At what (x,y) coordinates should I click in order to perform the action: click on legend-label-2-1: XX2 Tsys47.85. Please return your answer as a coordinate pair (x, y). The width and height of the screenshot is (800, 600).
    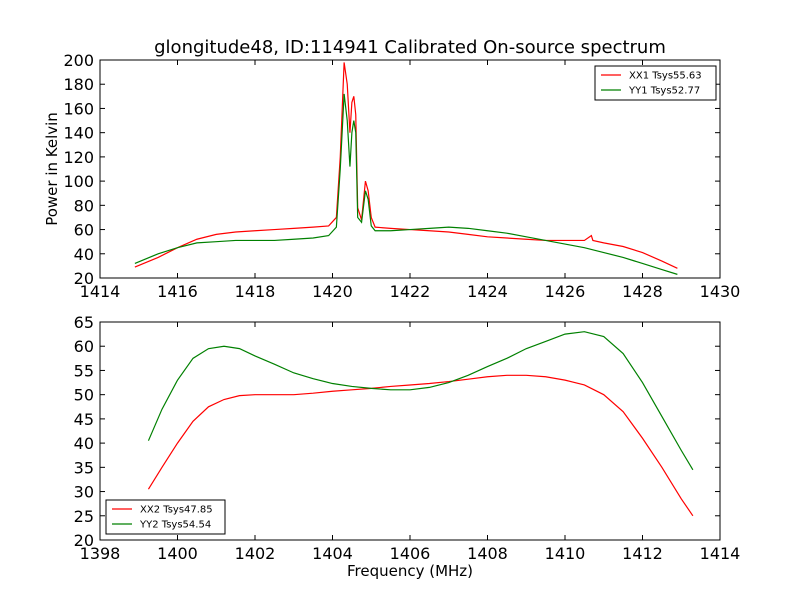
    Looking at the image, I should click on (176, 510).